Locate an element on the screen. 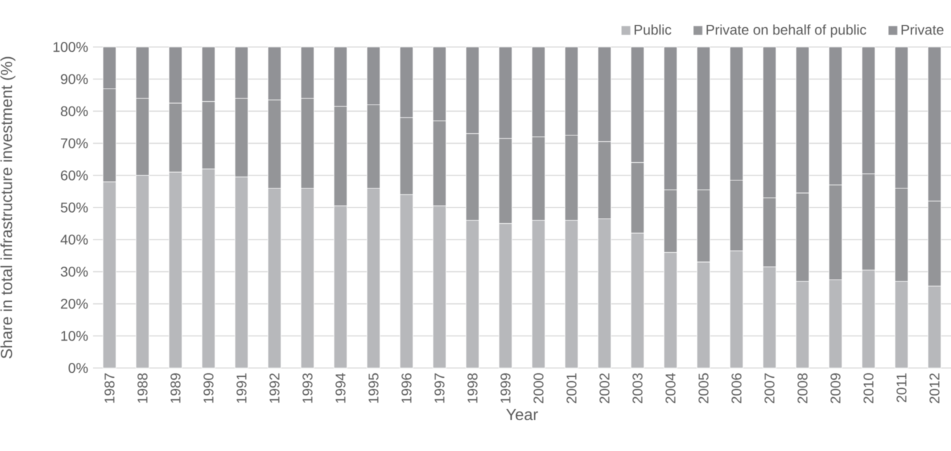  x-axis-title: Year is located at coordinates (522, 414).